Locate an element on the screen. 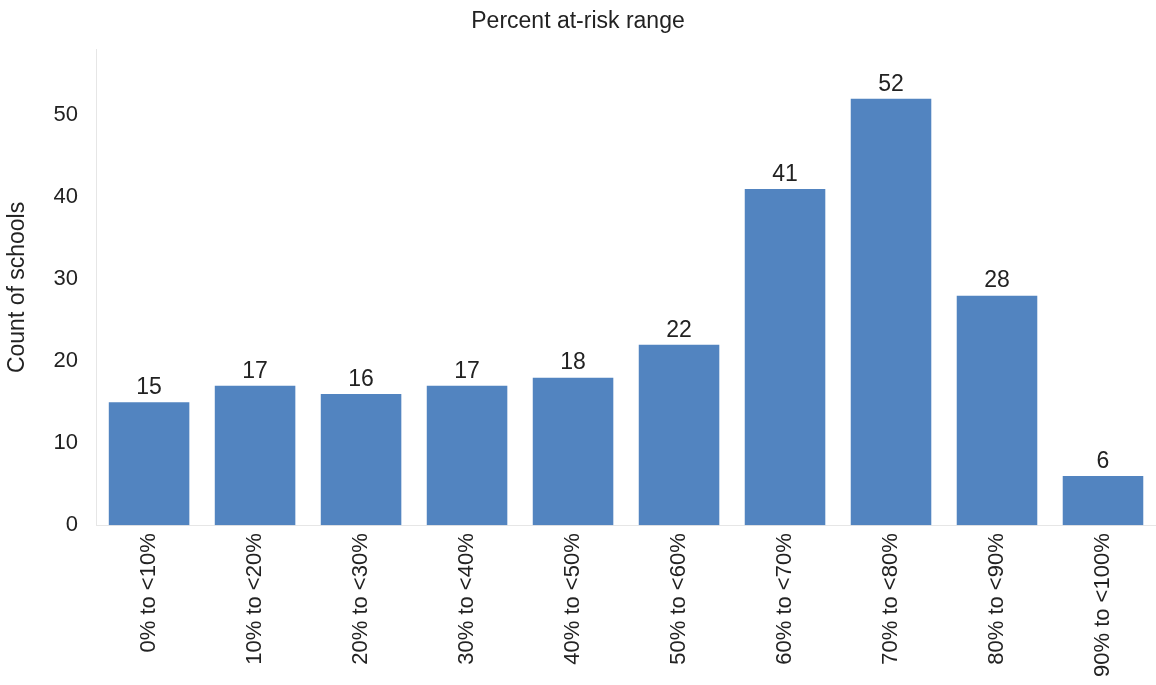 Image resolution: width=1156 pixels, height=685 pixels. y-tick-label: 0 is located at coordinates (72, 524).